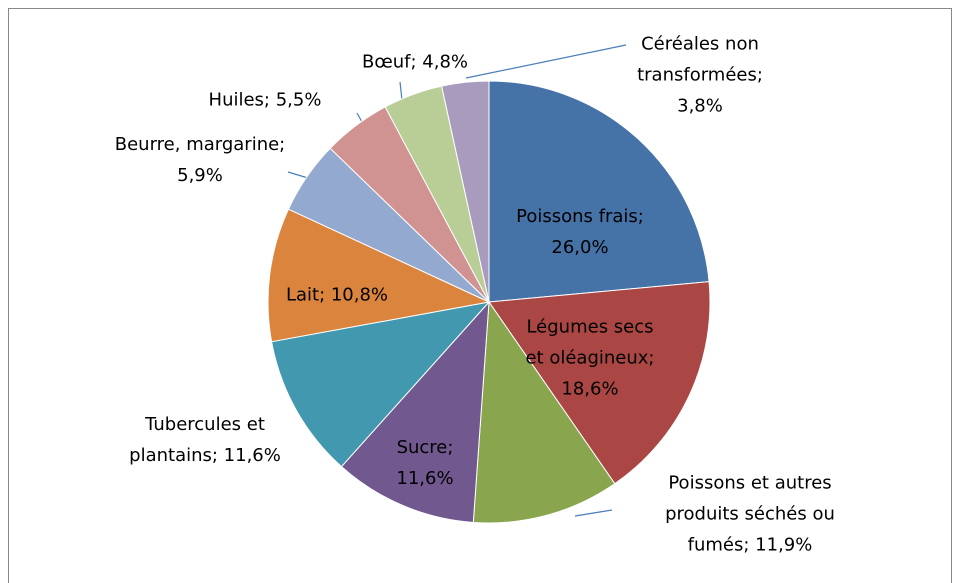  What do you see at coordinates (200, 160) in the screenshot?
I see `data-label: Beurre, margarine; 5,9%` at bounding box center [200, 160].